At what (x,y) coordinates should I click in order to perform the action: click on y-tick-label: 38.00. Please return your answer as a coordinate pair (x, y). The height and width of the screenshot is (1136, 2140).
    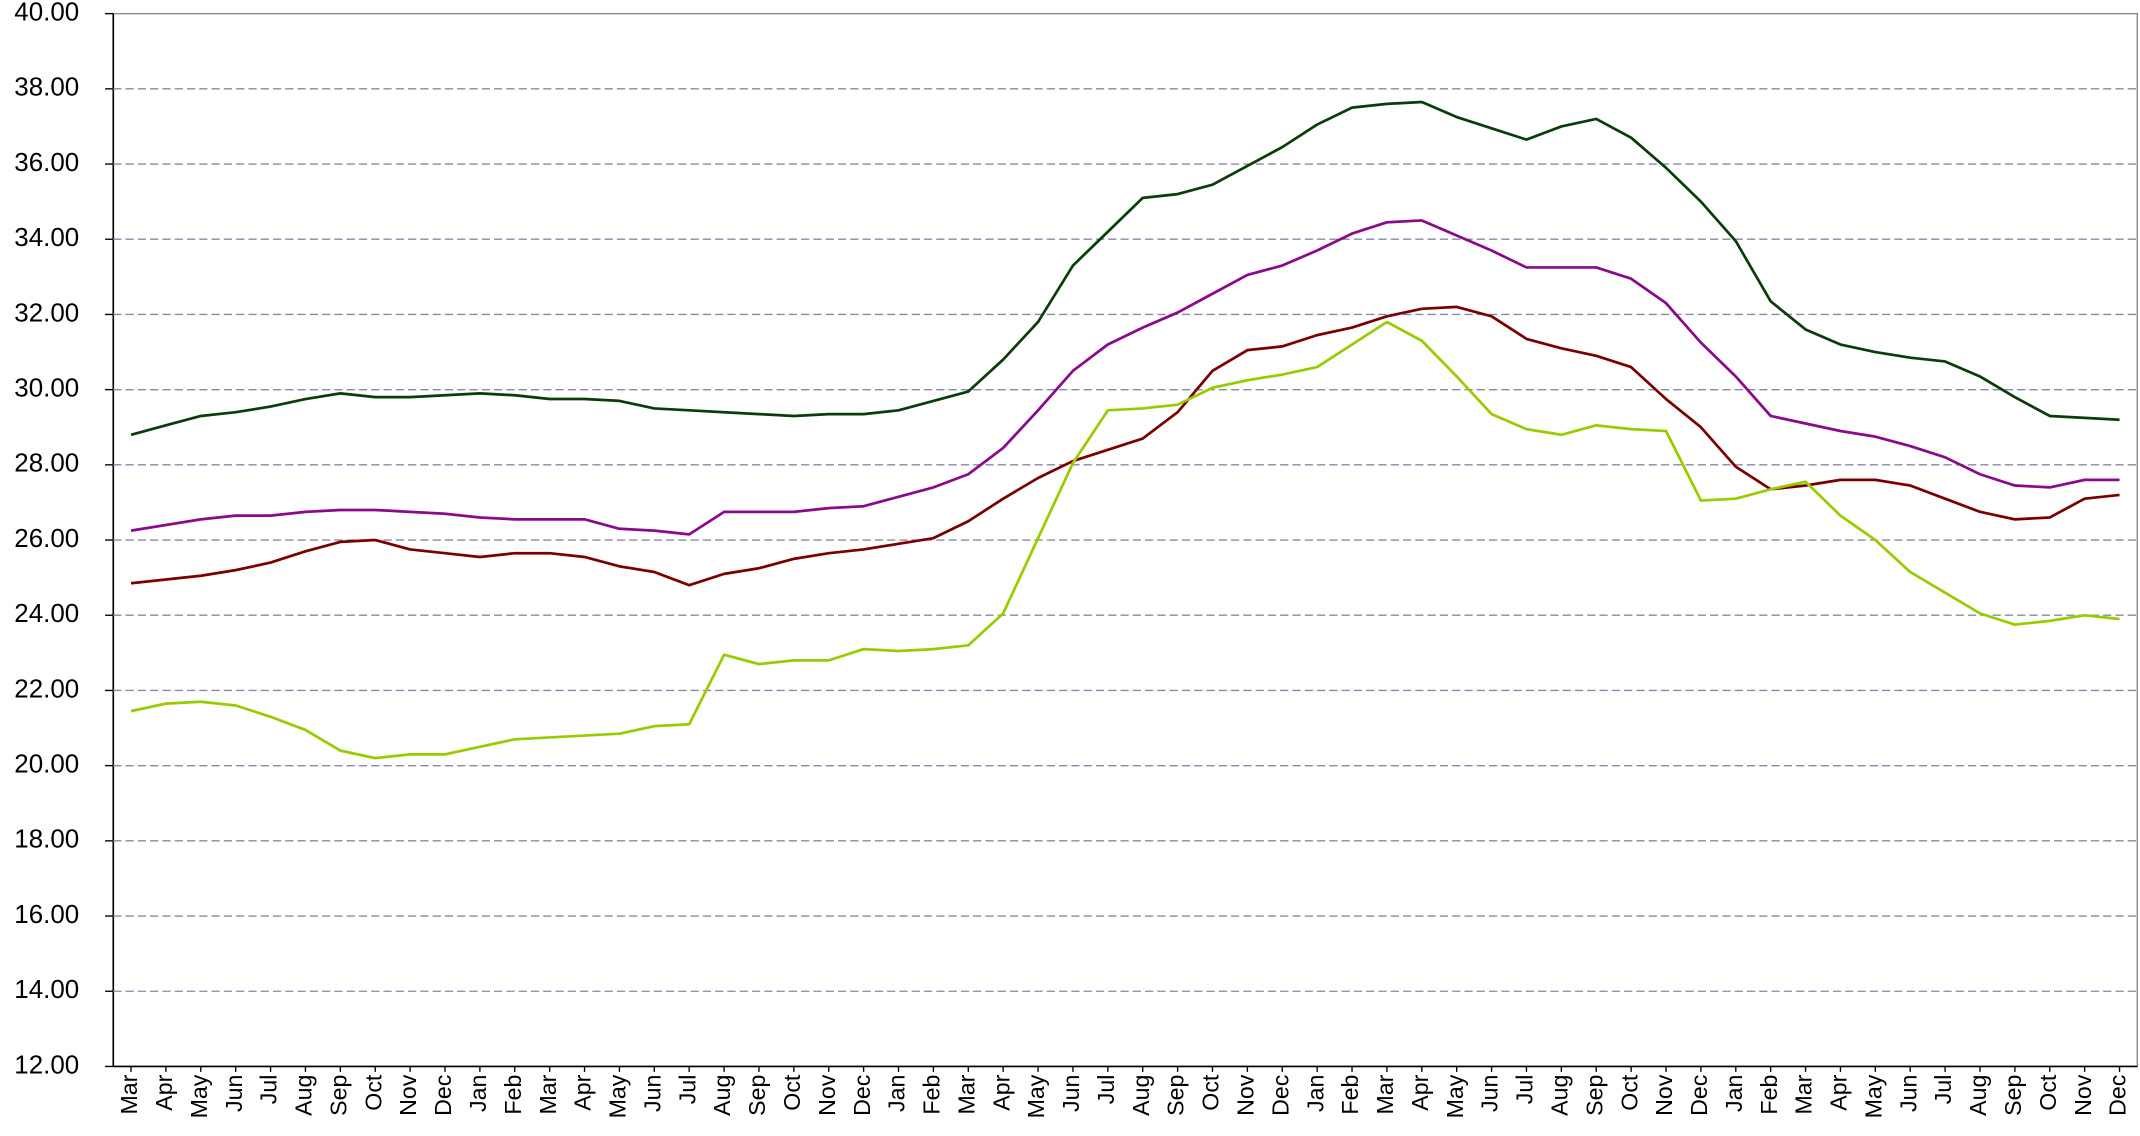
    Looking at the image, I should click on (46, 88).